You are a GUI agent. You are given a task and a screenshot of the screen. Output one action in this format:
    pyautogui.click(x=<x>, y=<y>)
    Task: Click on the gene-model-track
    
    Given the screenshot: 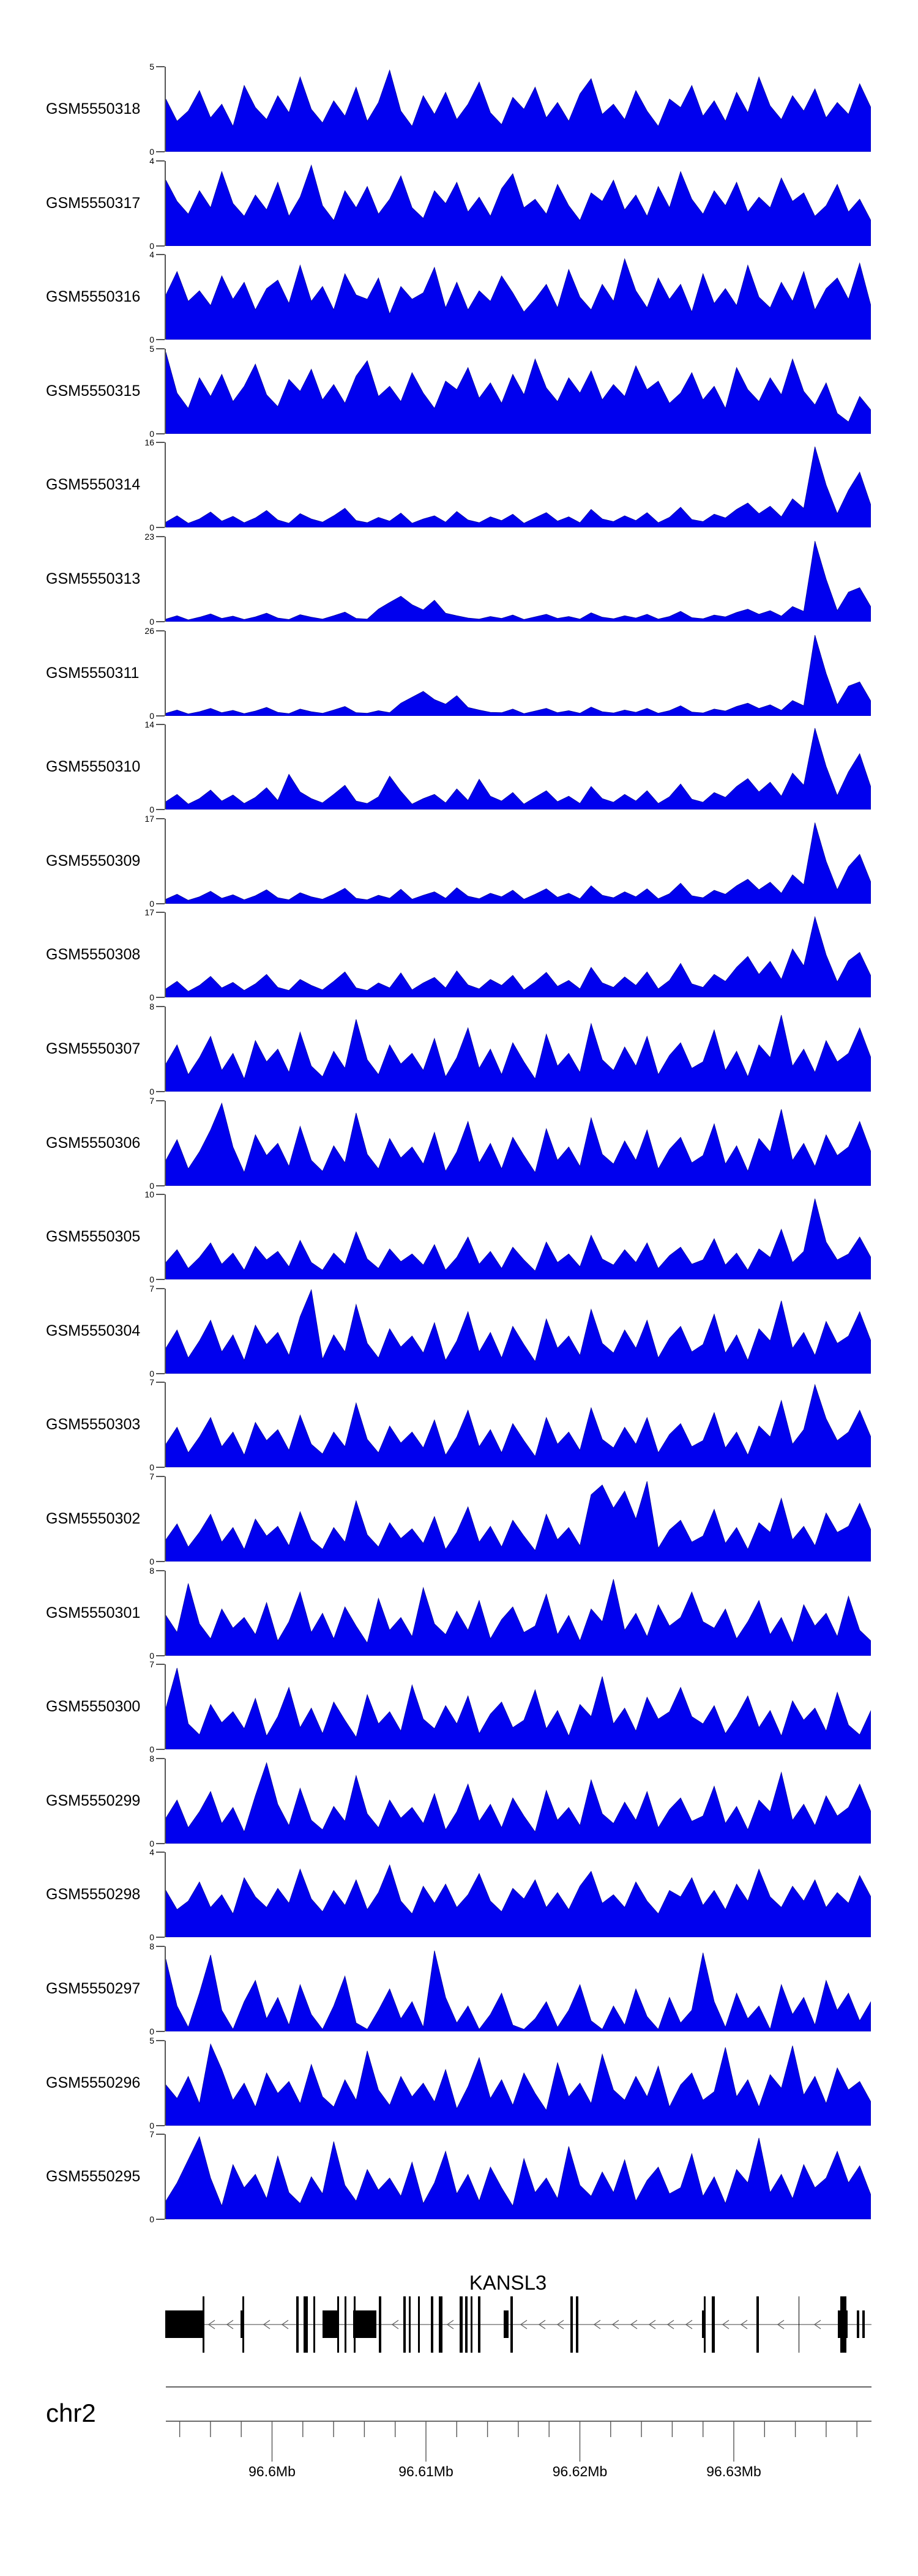 What is the action you would take?
    pyautogui.click(x=518, y=2325)
    